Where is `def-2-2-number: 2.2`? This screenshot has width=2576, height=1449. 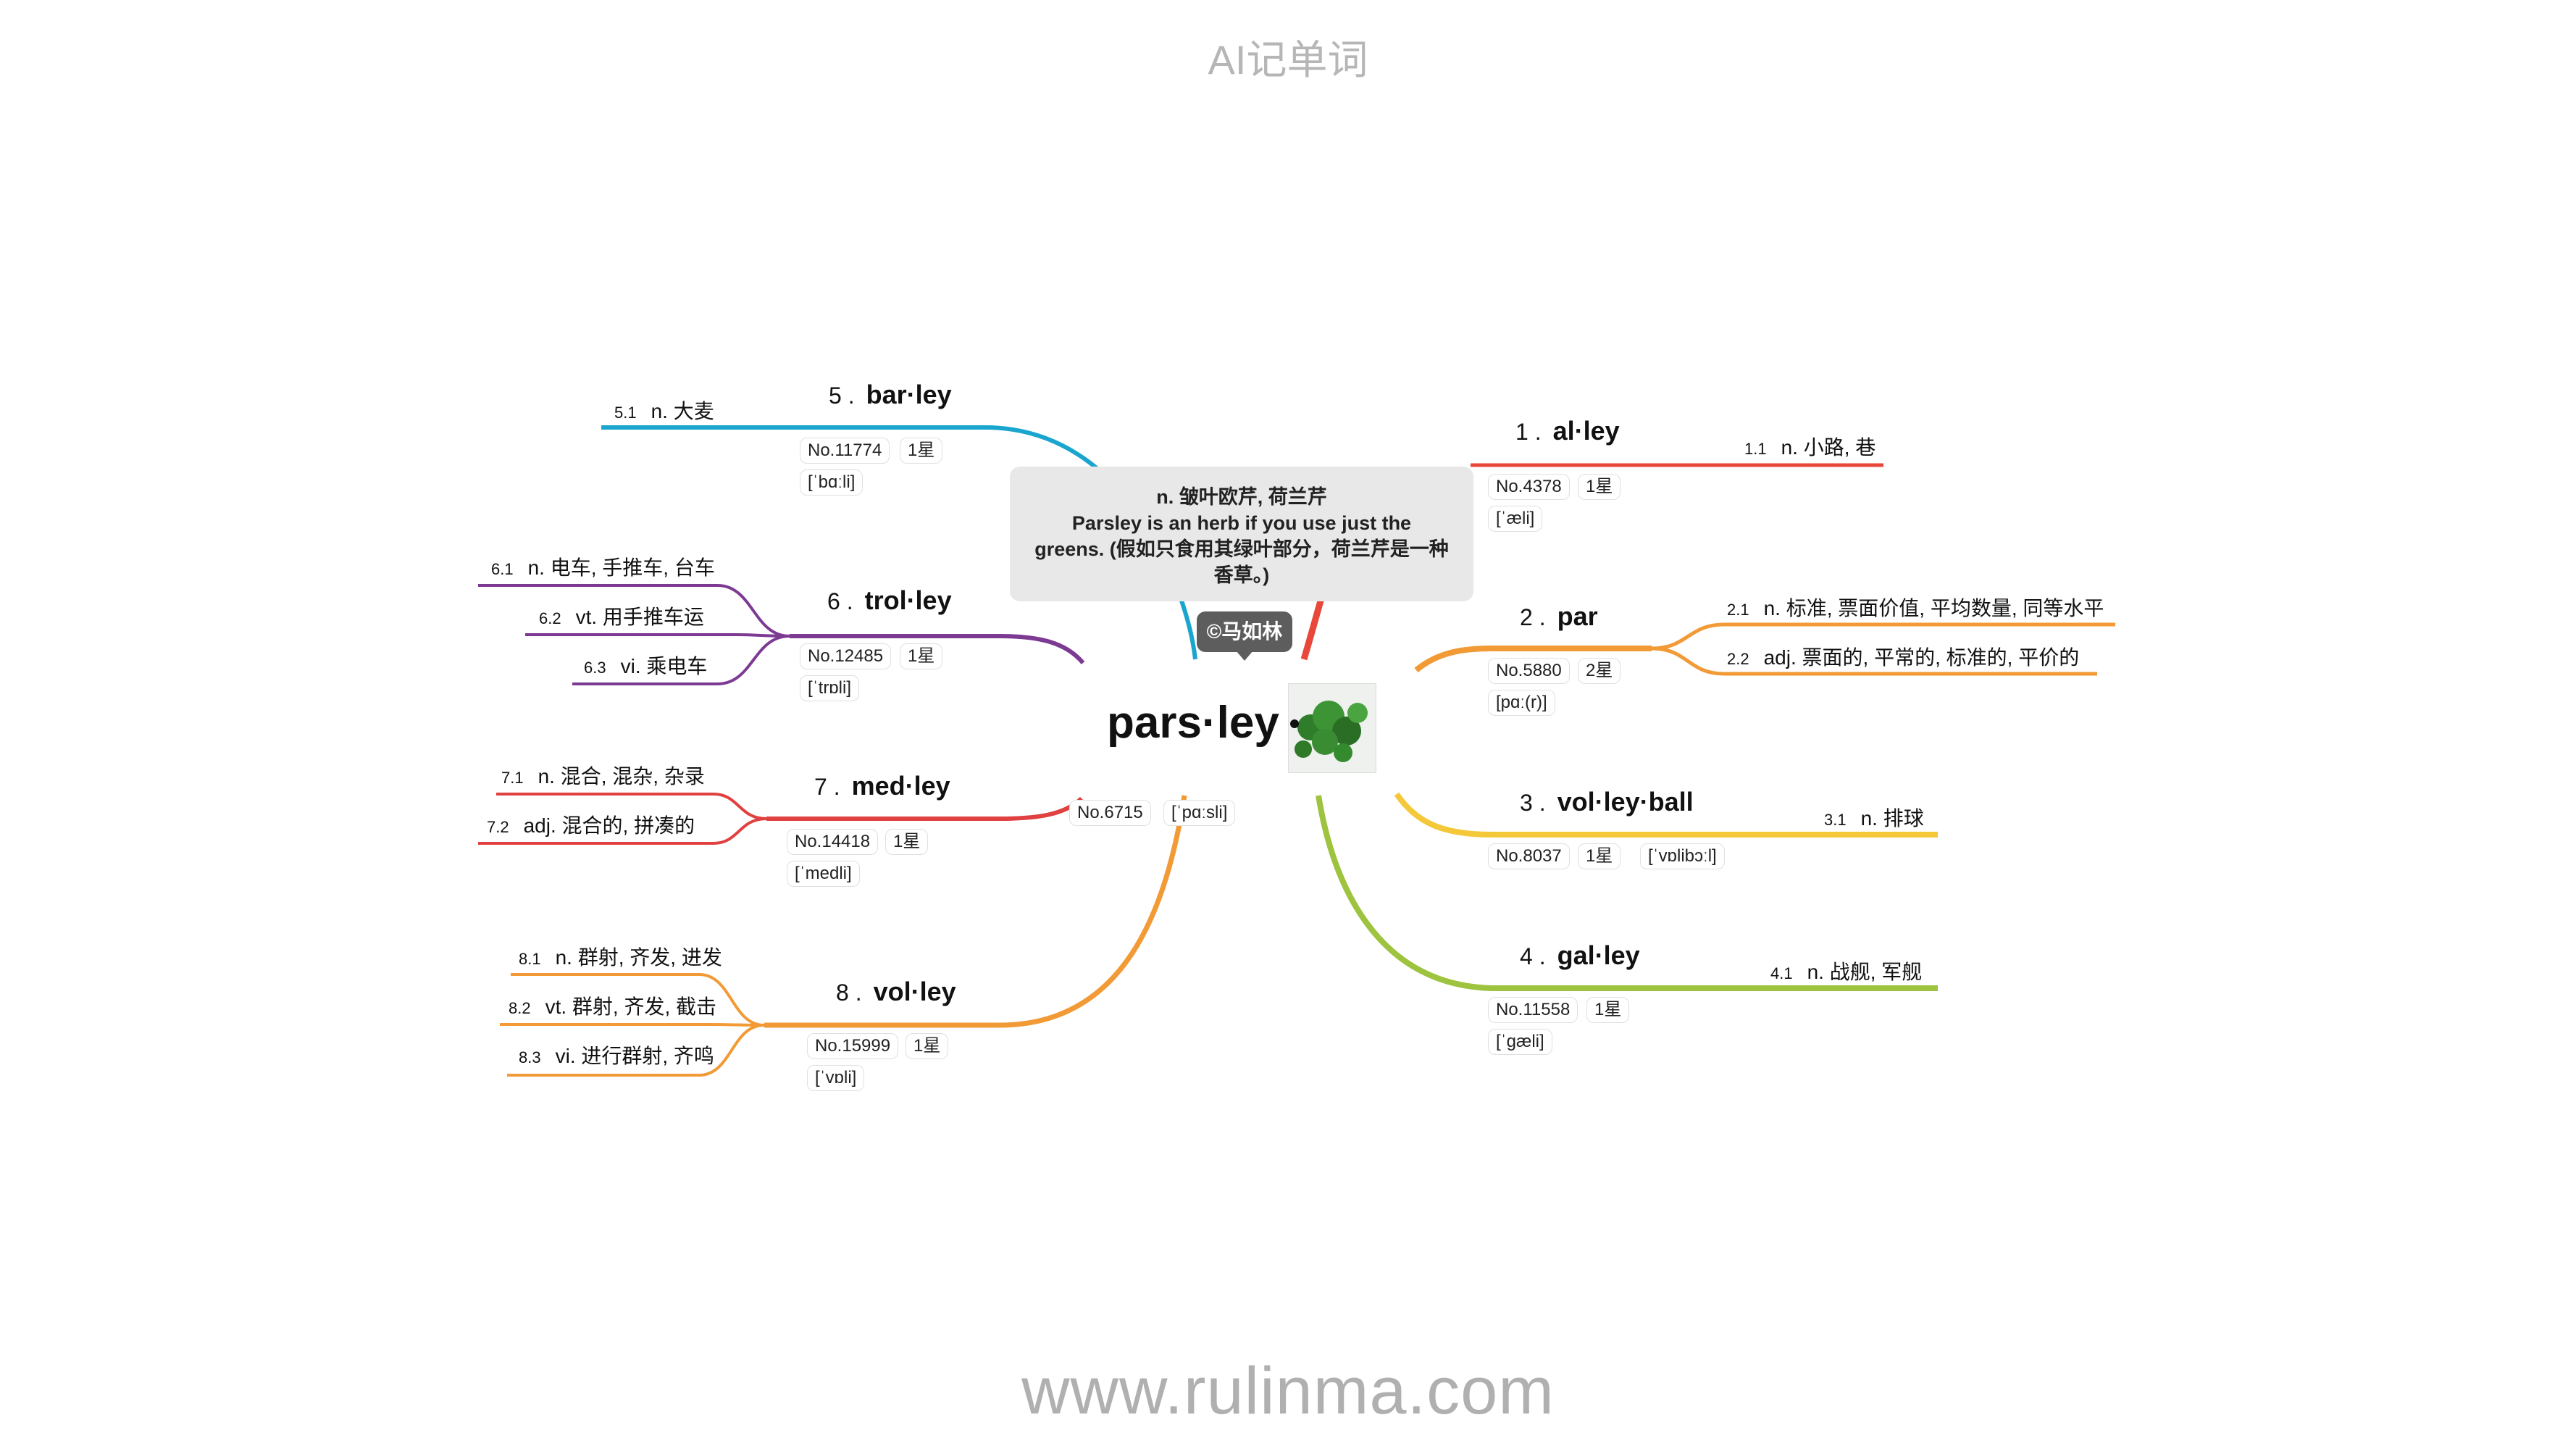 def-2-2-number: 2.2 is located at coordinates (1738, 659).